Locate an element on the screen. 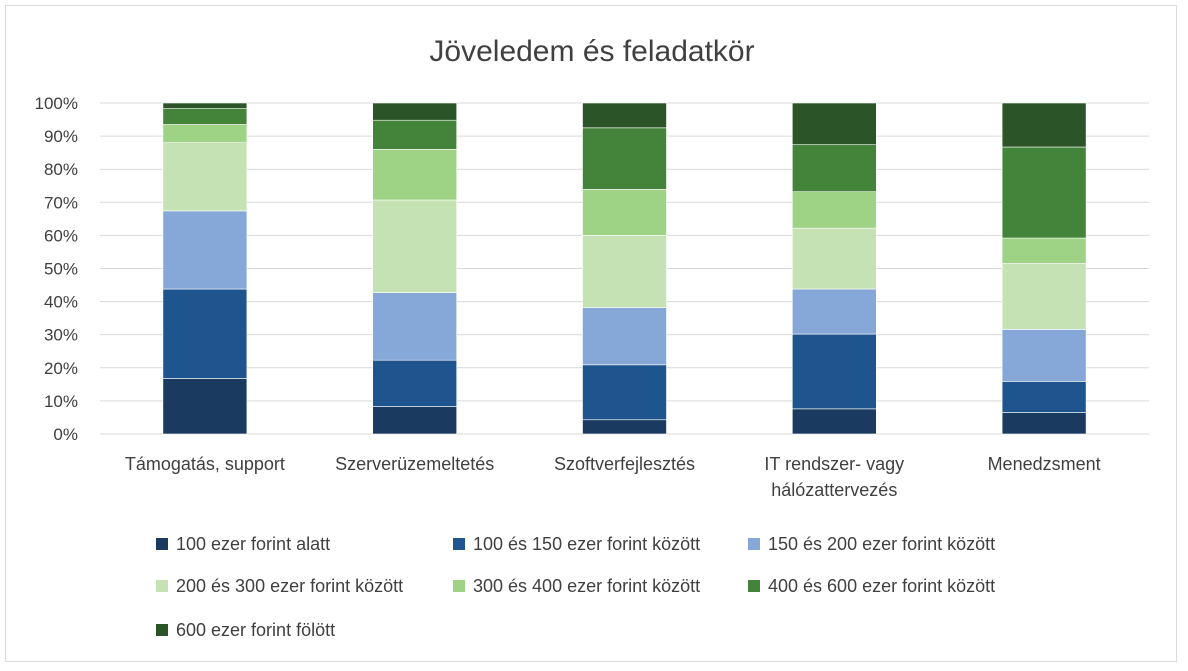 The image size is (1188, 671). legend-item: 100 ezer forint alatt is located at coordinates (243, 544).